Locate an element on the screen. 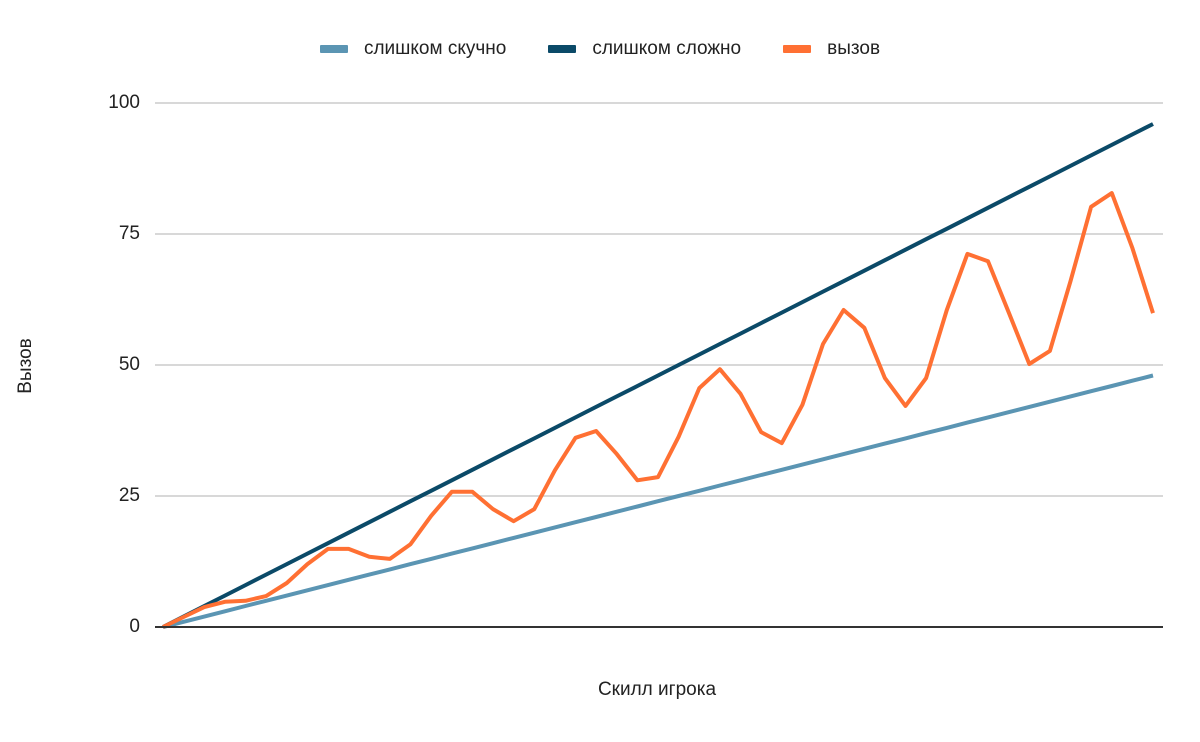  legend-item-too-boring: слишком скучно is located at coordinates (413, 49).